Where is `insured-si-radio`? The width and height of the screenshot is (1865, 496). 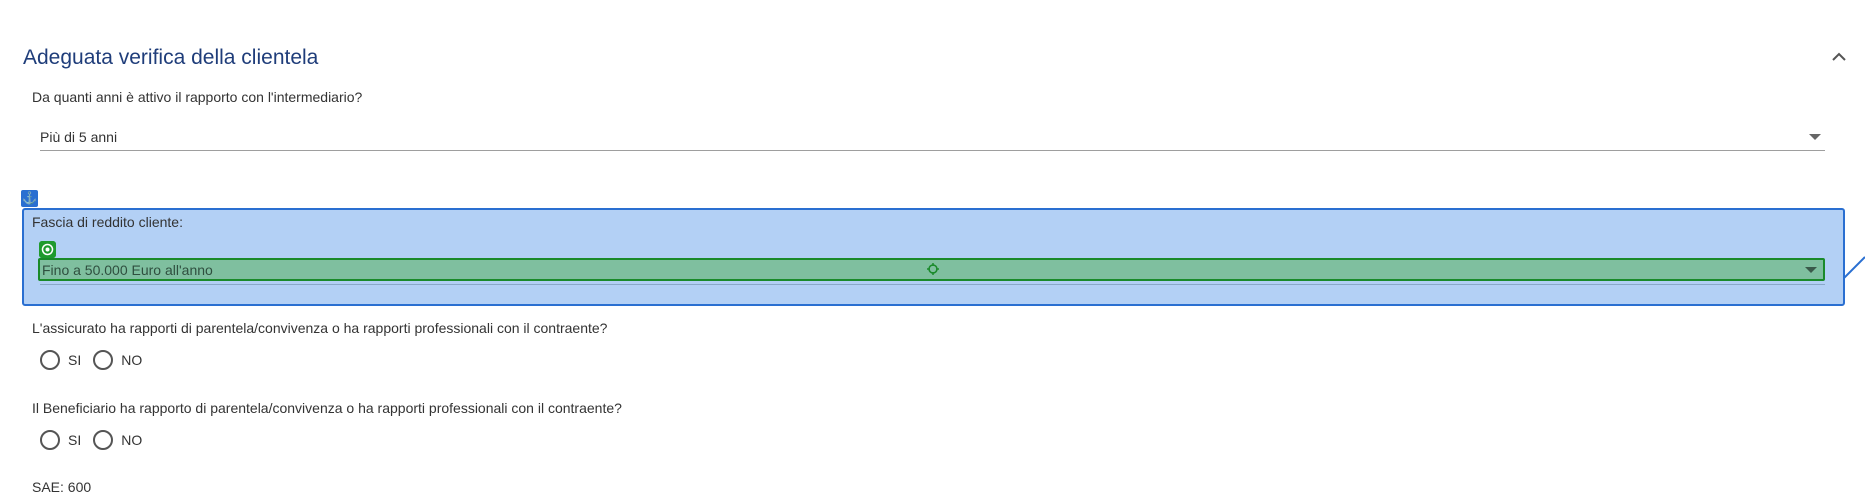 insured-si-radio is located at coordinates (50, 360).